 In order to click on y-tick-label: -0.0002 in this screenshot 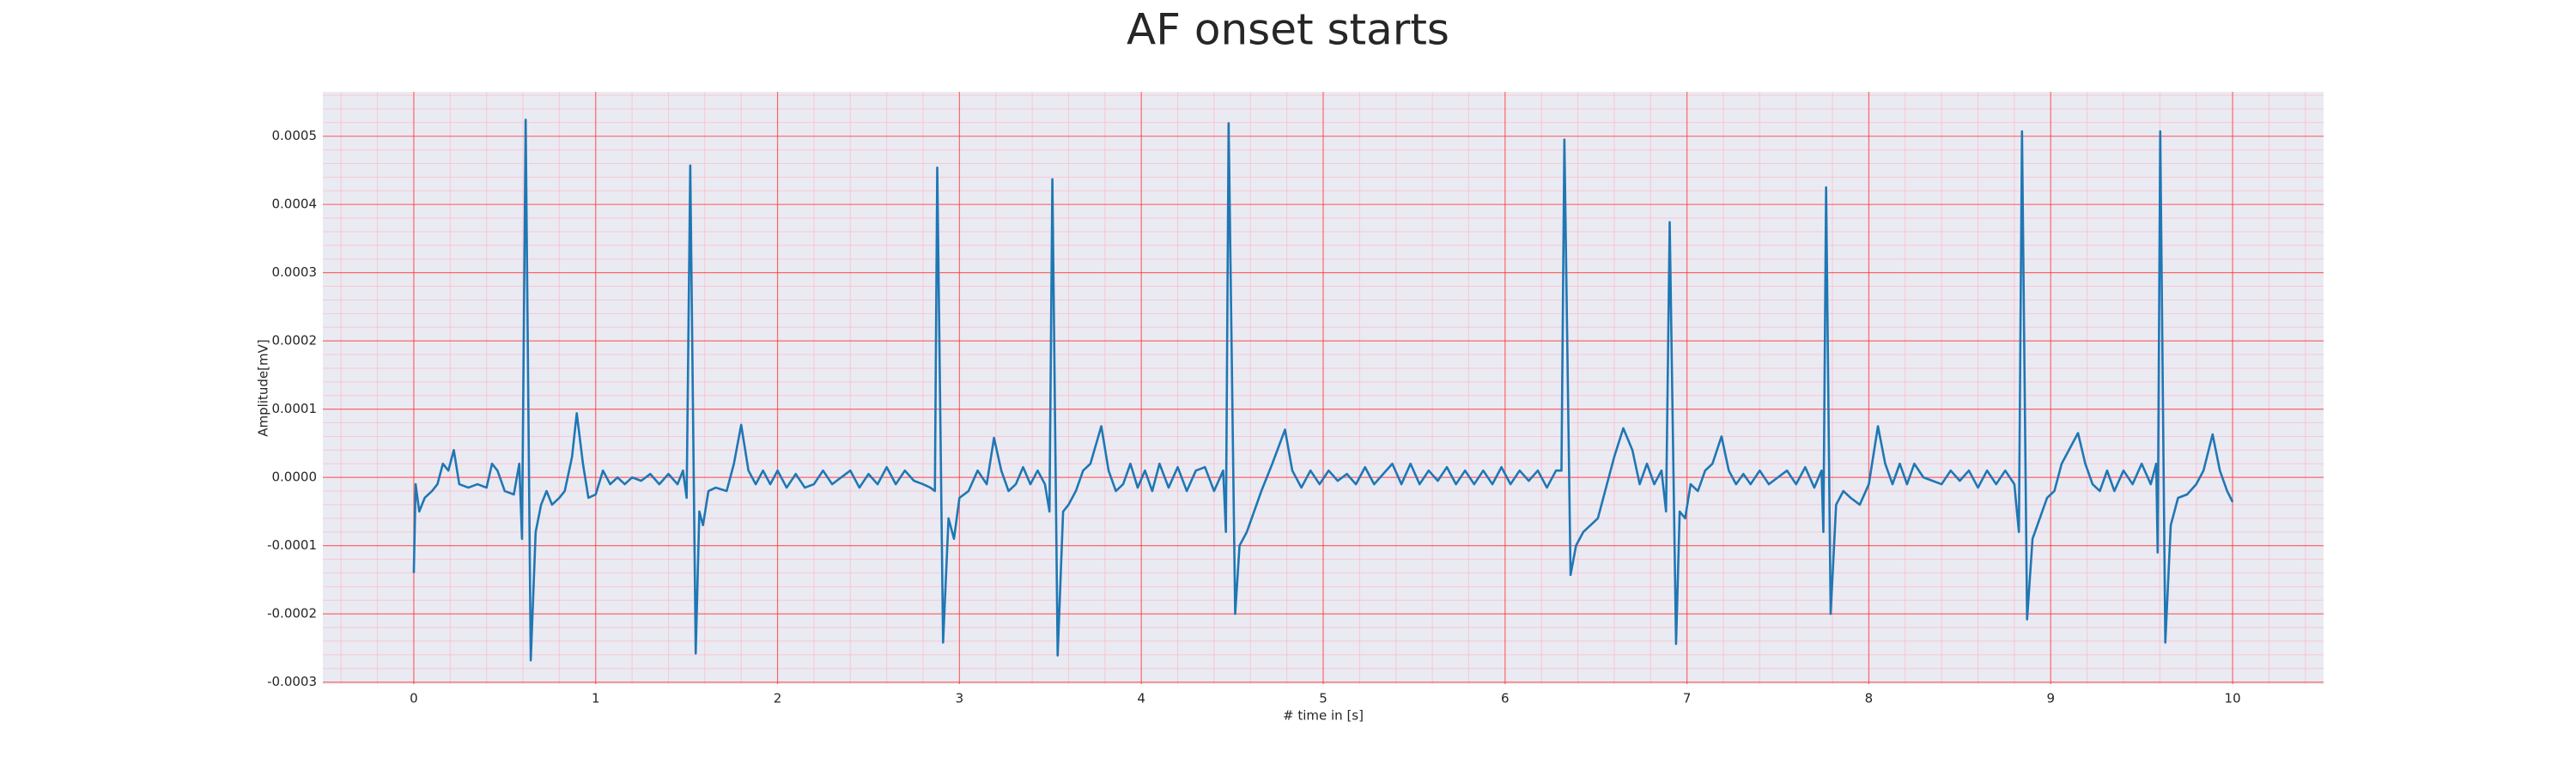, I will do `click(292, 614)`.